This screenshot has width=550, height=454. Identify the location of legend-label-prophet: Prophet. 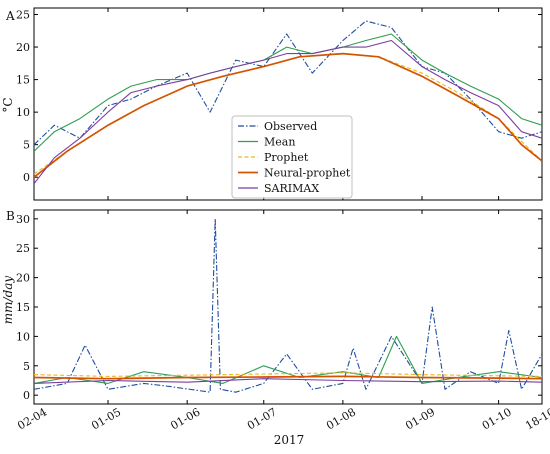
(286, 157).